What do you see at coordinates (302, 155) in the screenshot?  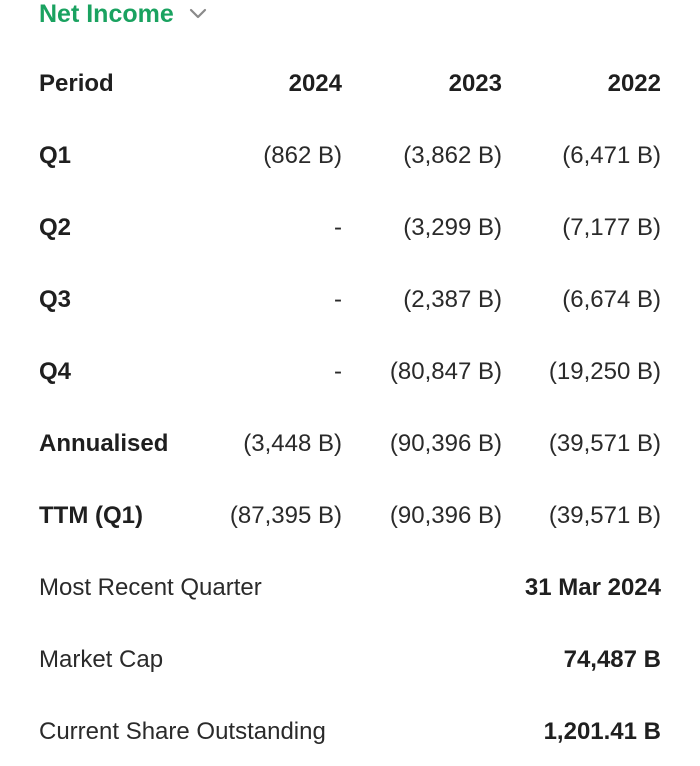 I see `cell-2024: (862 B)` at bounding box center [302, 155].